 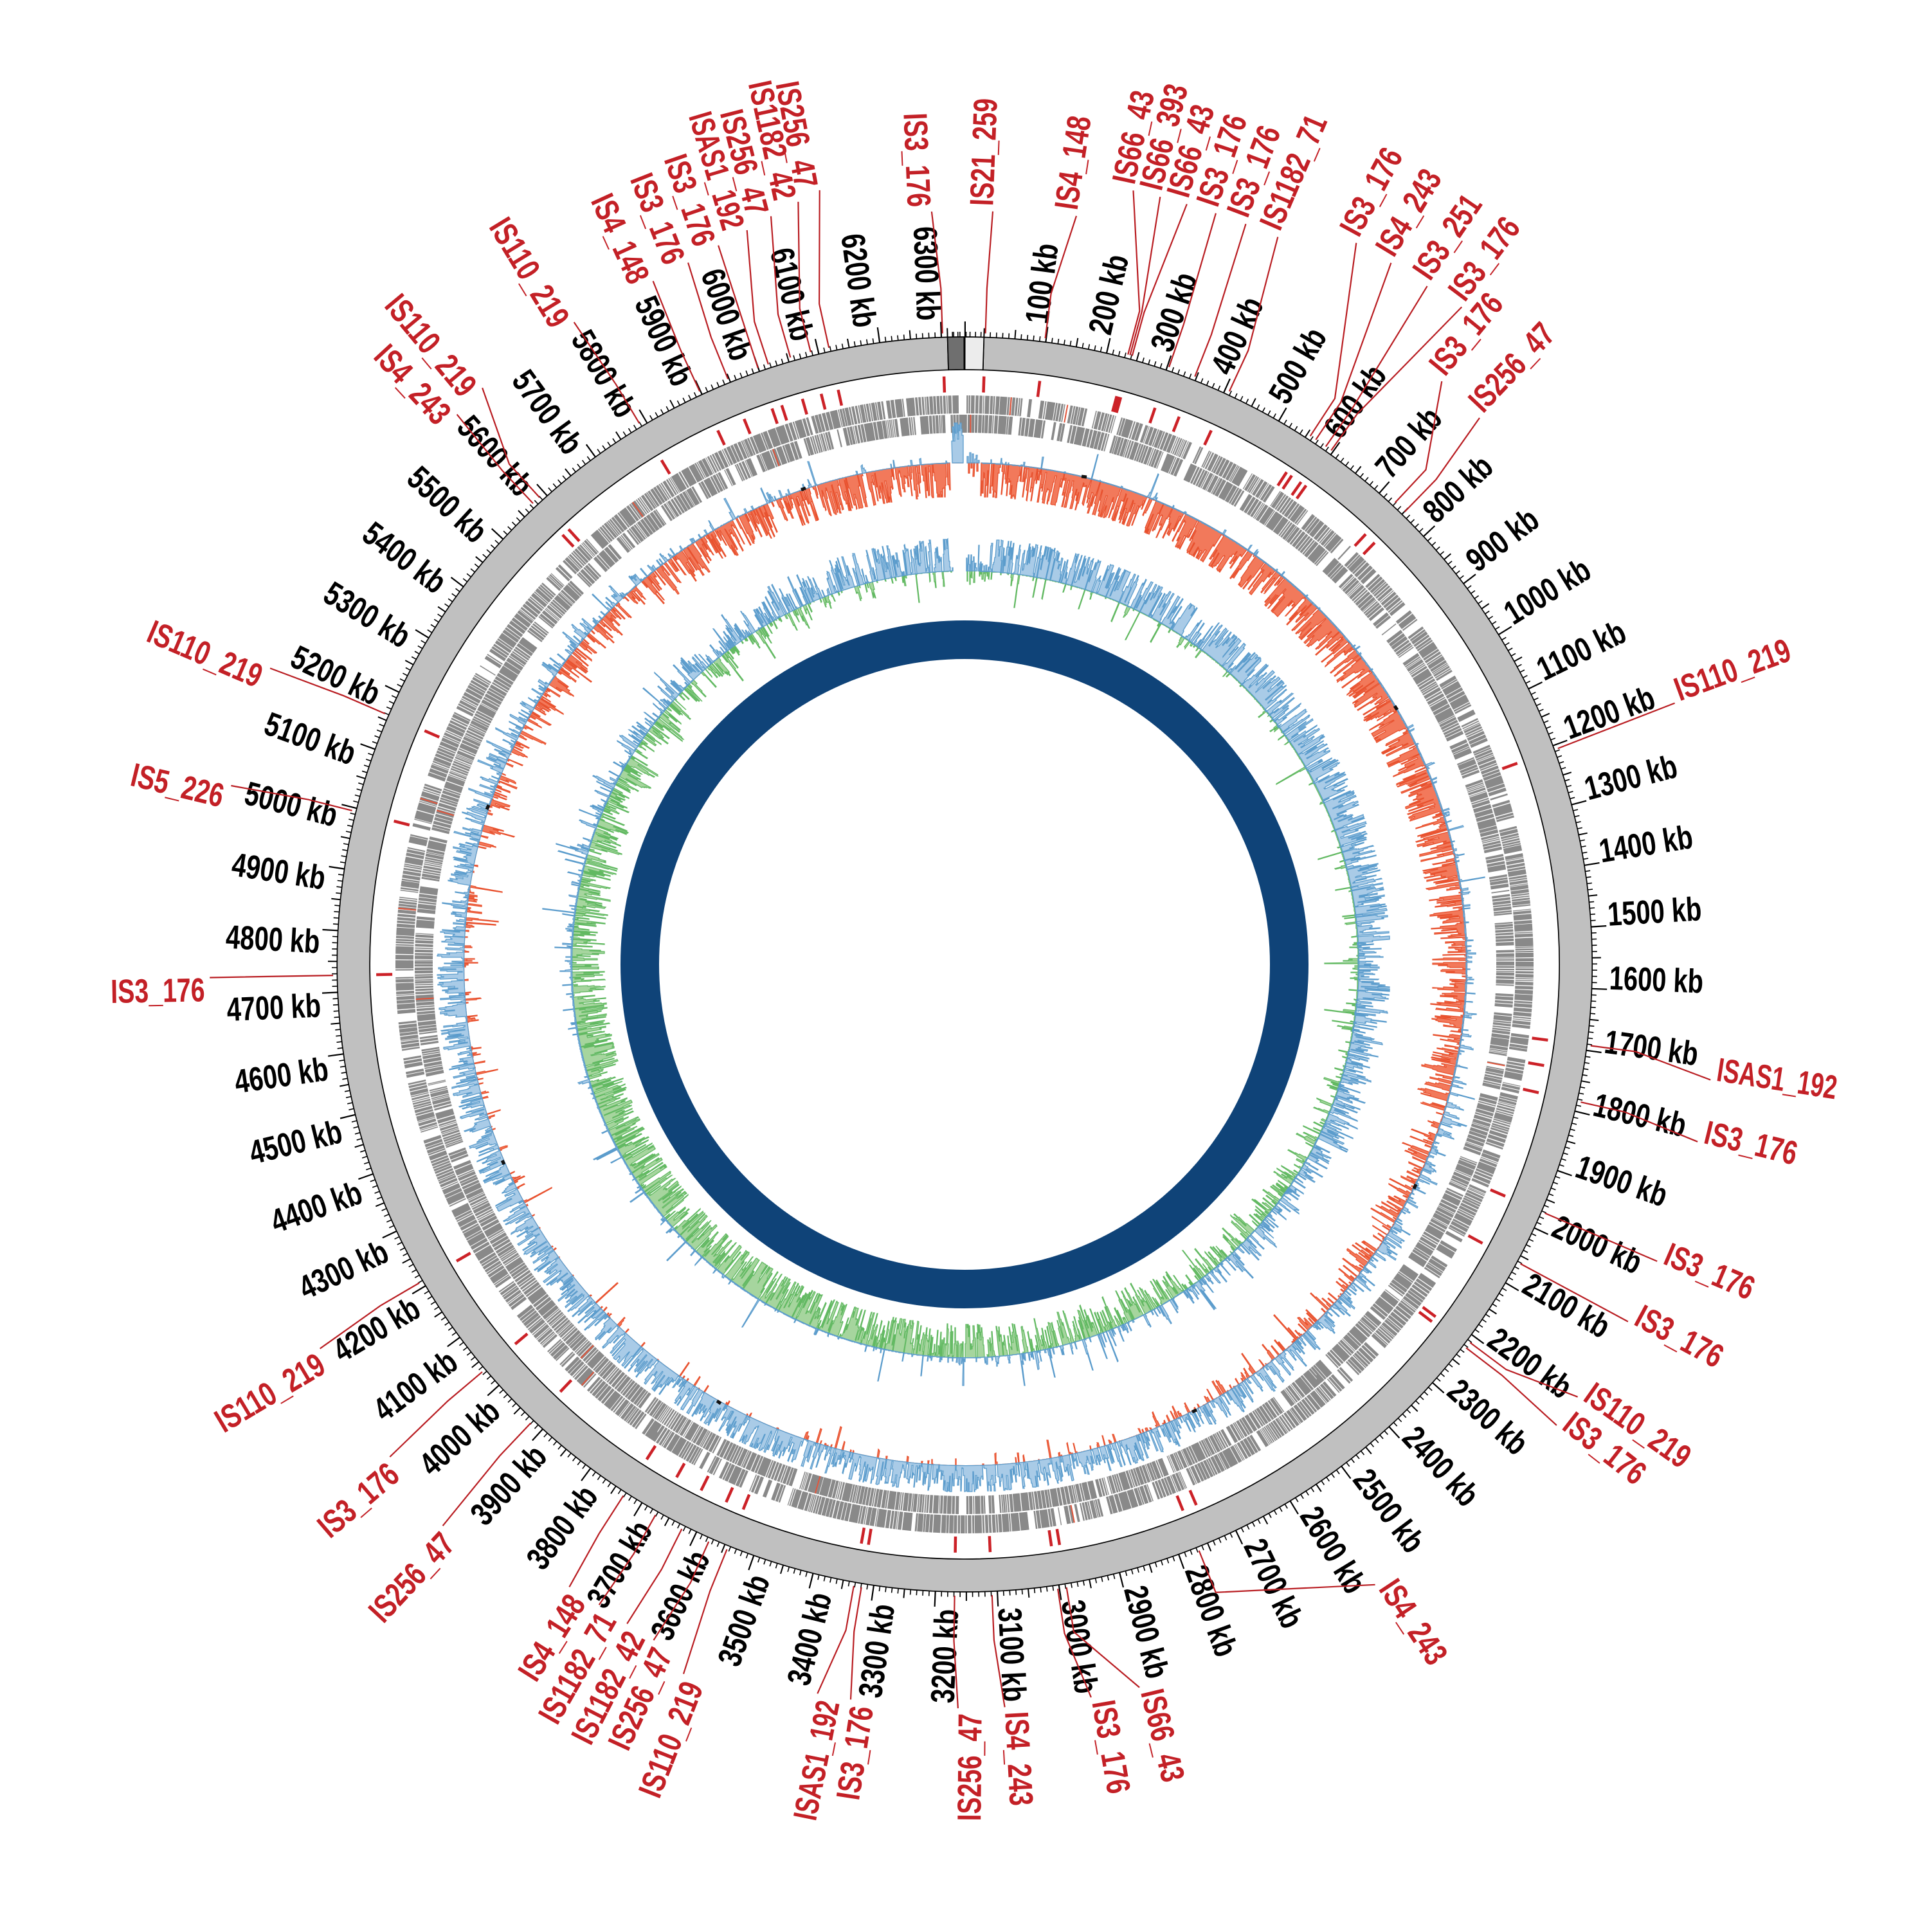 I want to click on svg-text: 4700 kb, so click(x=274, y=1008).